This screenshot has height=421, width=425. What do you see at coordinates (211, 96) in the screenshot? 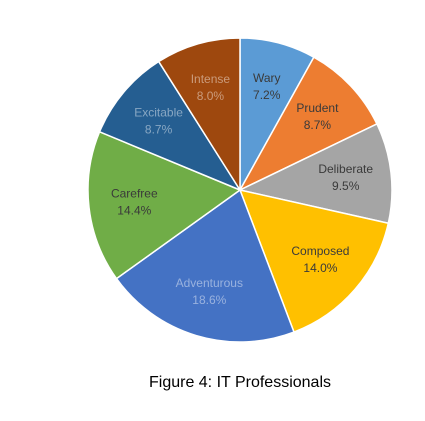
I see `slice-value-label: 8.0%` at bounding box center [211, 96].